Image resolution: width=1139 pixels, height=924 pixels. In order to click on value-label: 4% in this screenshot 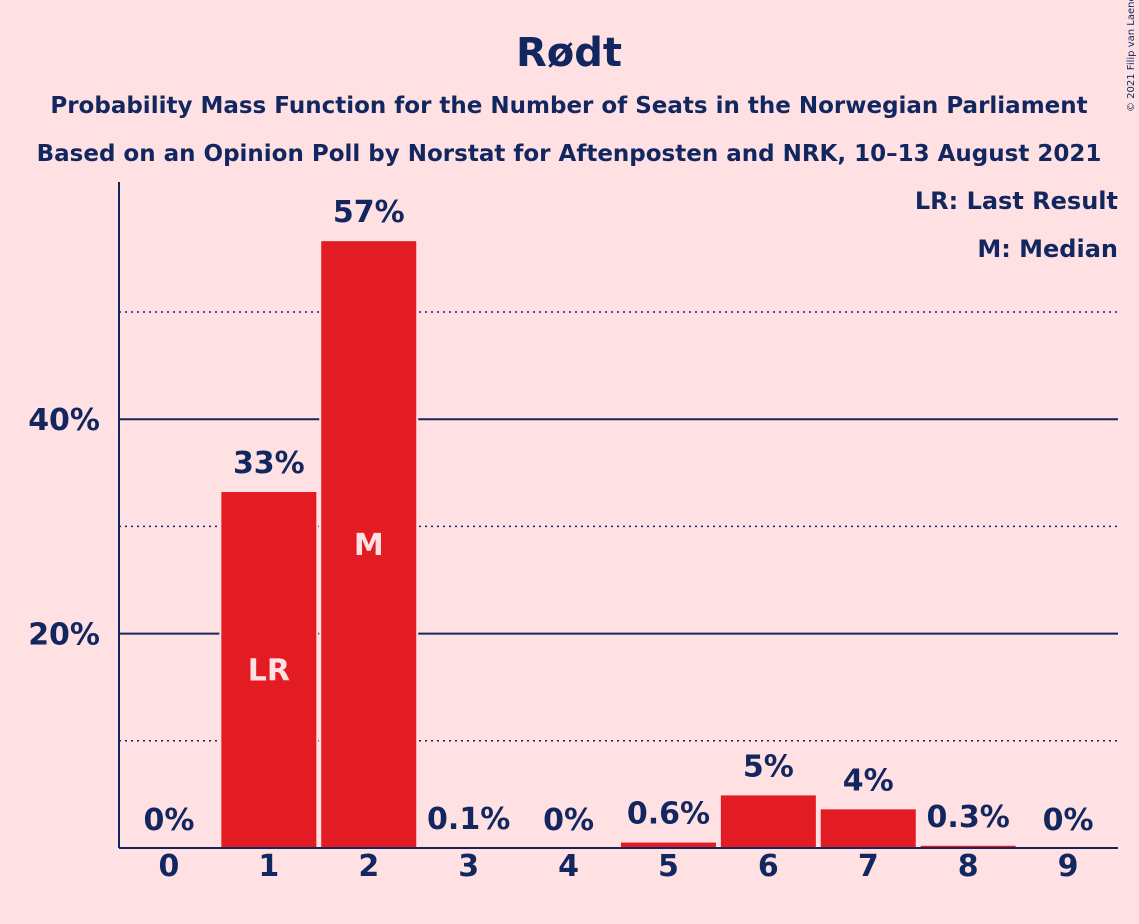, I will do `click(868, 780)`.